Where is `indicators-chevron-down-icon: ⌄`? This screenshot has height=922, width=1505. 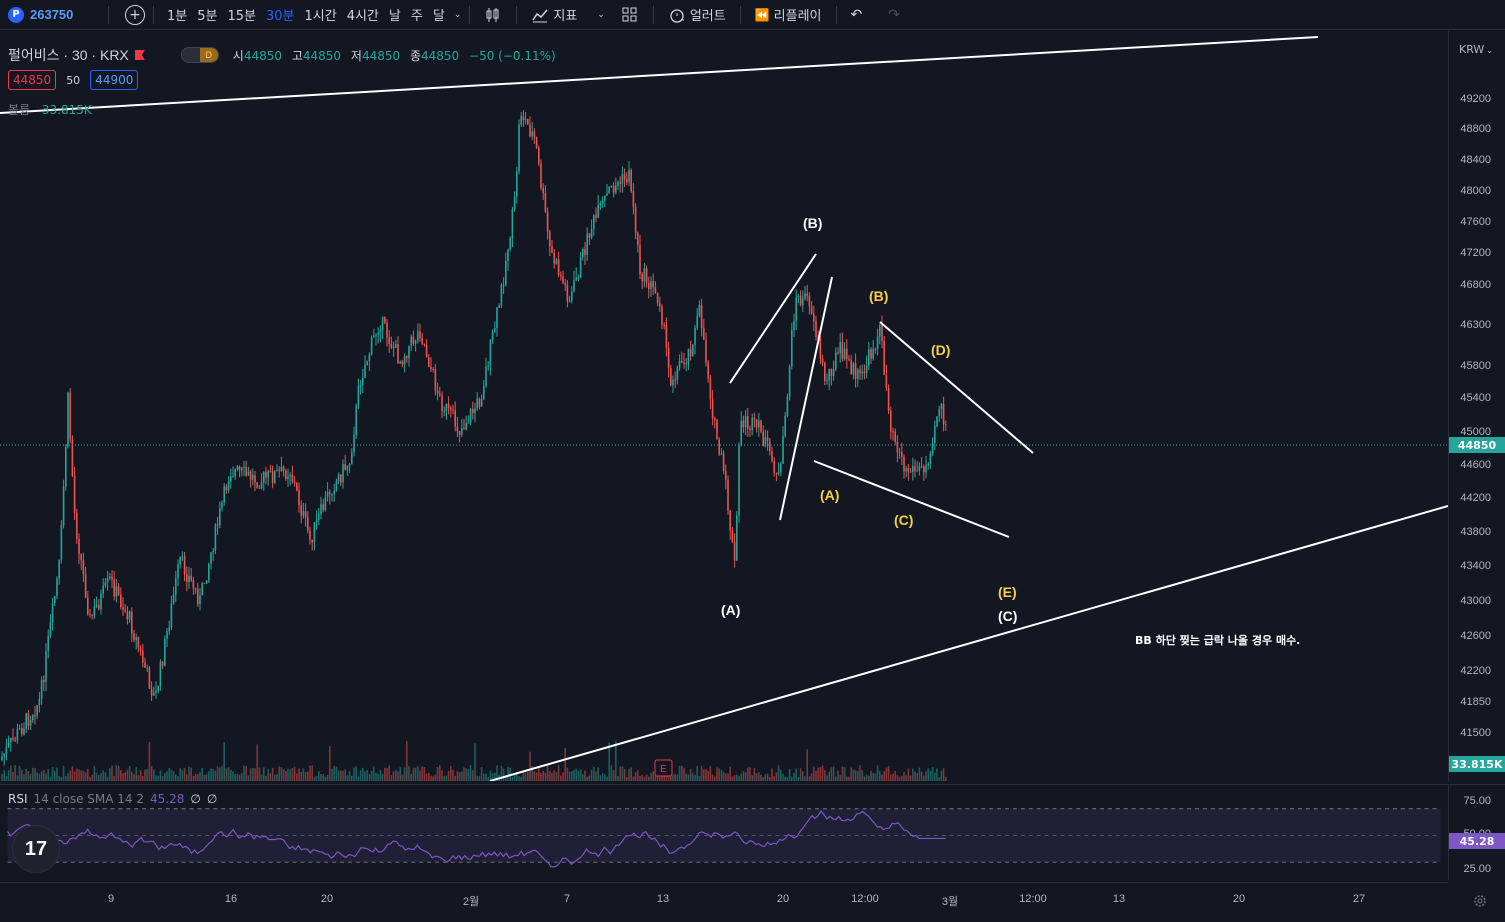 indicators-chevron-down-icon: ⌄ is located at coordinates (601, 14).